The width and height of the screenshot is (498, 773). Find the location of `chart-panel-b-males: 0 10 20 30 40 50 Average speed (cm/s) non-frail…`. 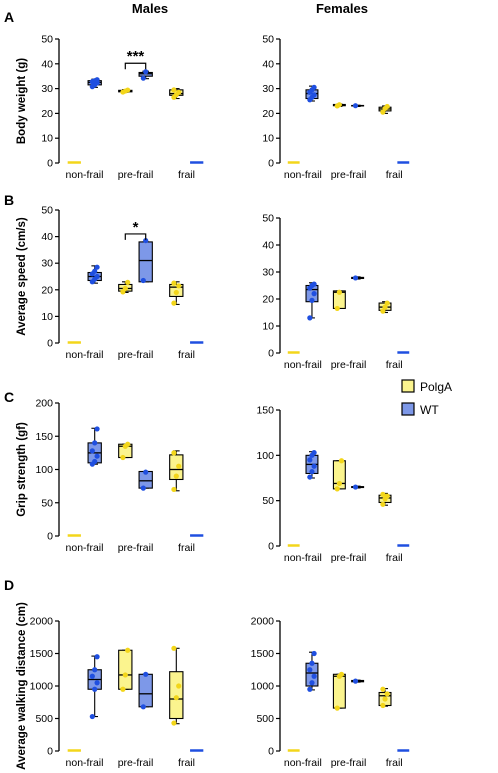

chart-panel-b-males: 0 10 20 30 40 50 Average speed (cm/s) non-frail… is located at coordinates (110, 283).